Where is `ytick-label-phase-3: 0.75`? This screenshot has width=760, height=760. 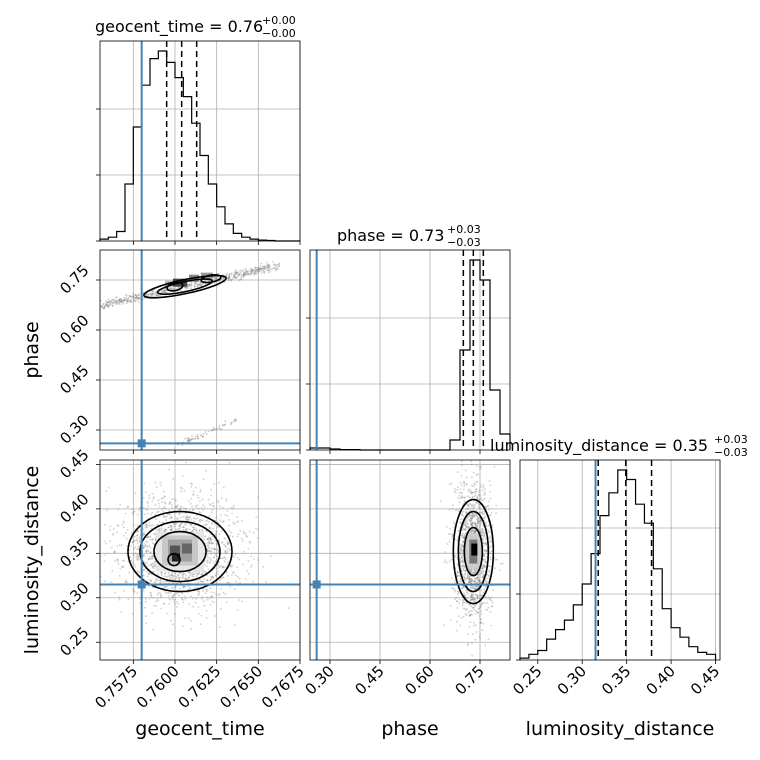
ytick-label-phase-3: 0.75 is located at coordinates (74, 279).